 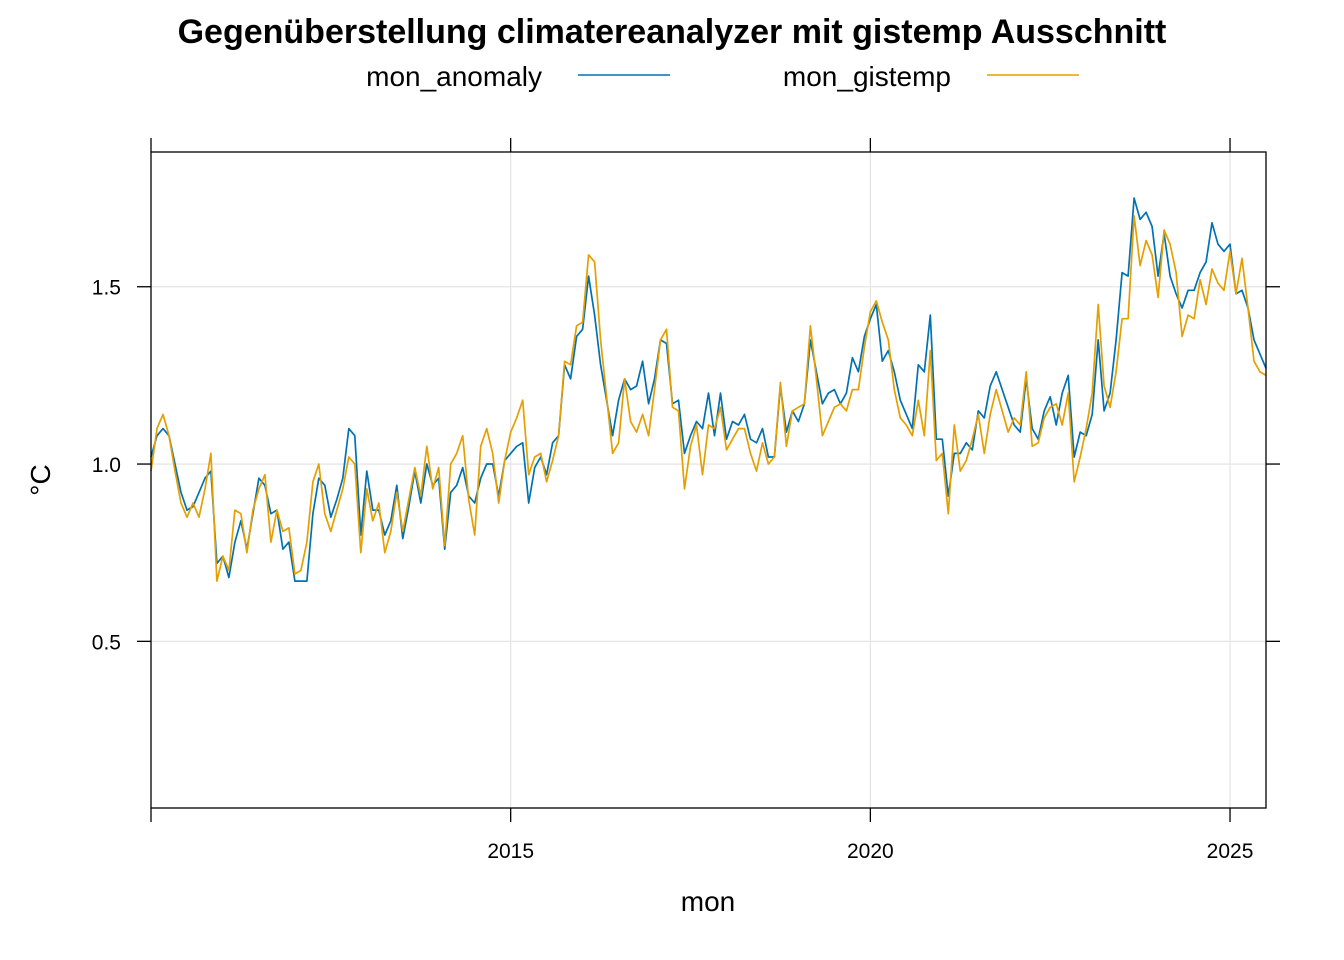 What do you see at coordinates (106, 288) in the screenshot?
I see `y-tick-label: 1.5` at bounding box center [106, 288].